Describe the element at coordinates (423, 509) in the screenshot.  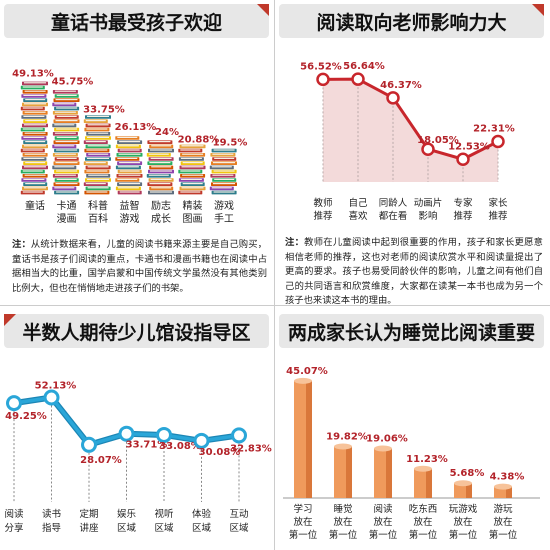
I see `sleep-category-label: 吃东西` at that location.